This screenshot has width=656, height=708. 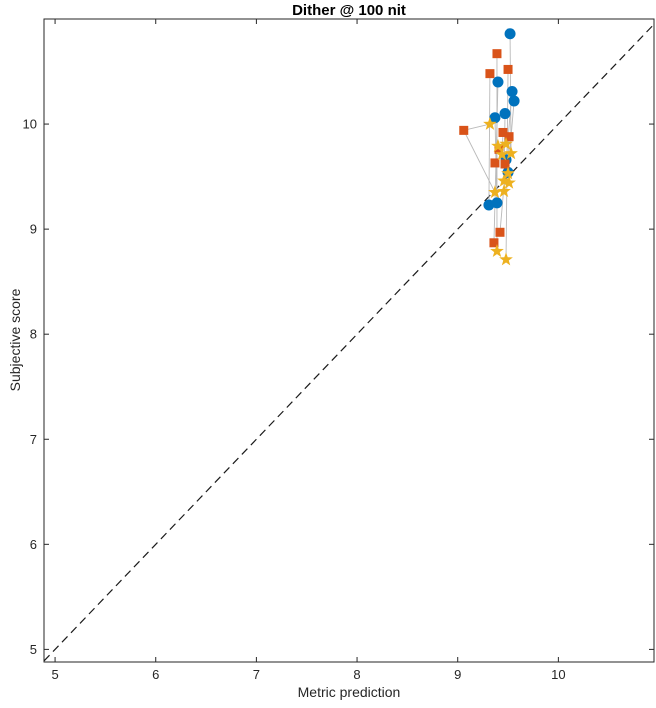 What do you see at coordinates (54, 674) in the screenshot?
I see `x-tick-label: 5` at bounding box center [54, 674].